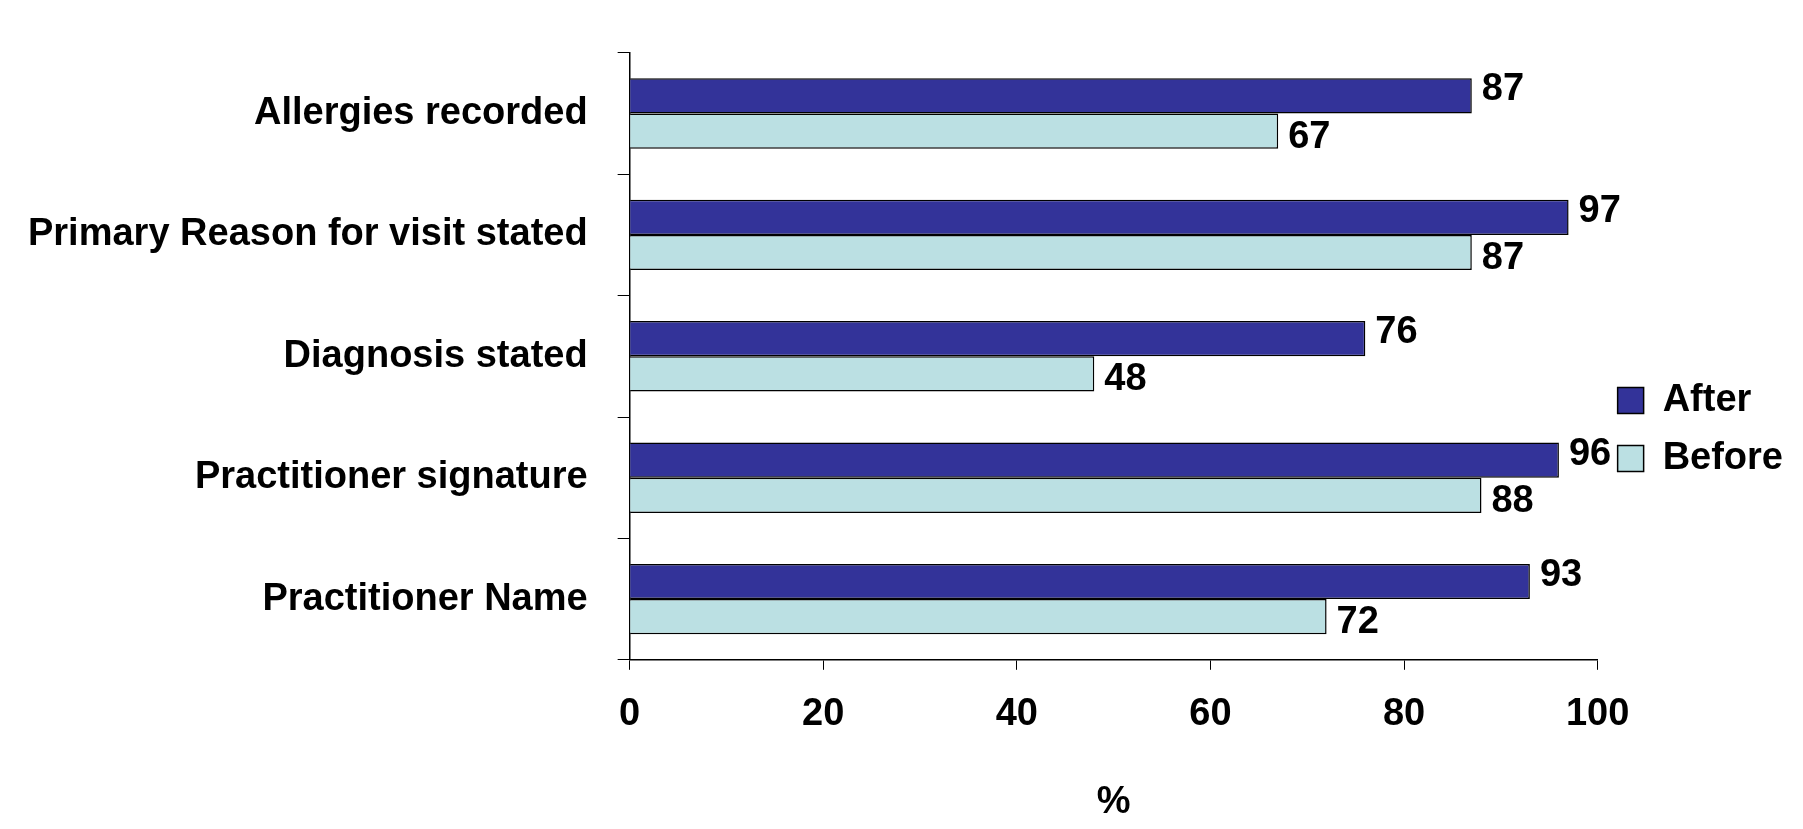  What do you see at coordinates (1113, 799) in the screenshot?
I see `x-axis-title: %` at bounding box center [1113, 799].